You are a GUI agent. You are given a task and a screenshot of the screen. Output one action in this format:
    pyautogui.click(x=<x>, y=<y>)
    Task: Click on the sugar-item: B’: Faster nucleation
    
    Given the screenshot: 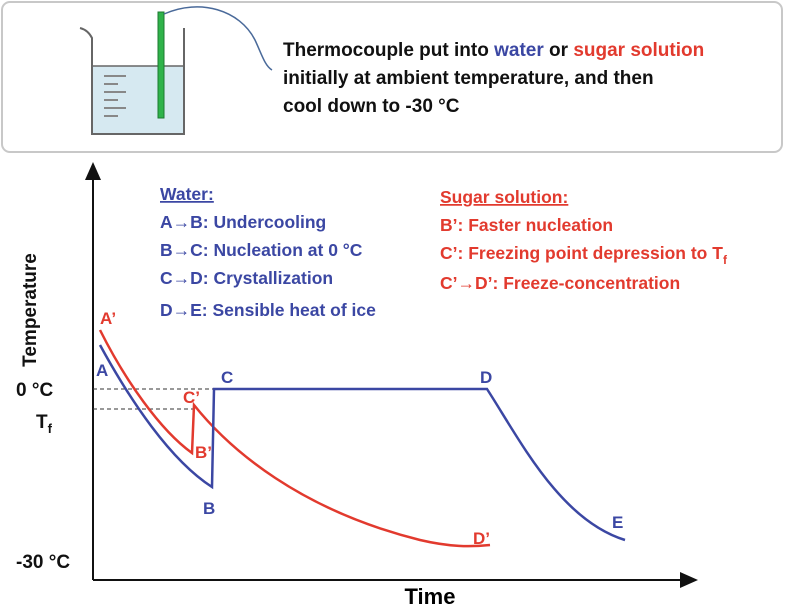 What is the action you would take?
    pyautogui.click(x=526, y=225)
    